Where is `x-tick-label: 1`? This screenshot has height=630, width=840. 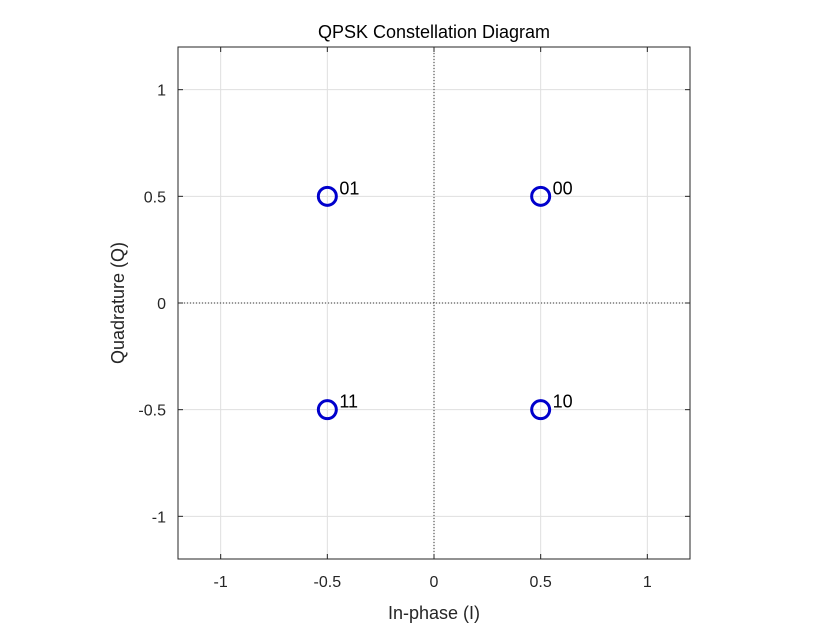
x-tick-label: 1 is located at coordinates (647, 582).